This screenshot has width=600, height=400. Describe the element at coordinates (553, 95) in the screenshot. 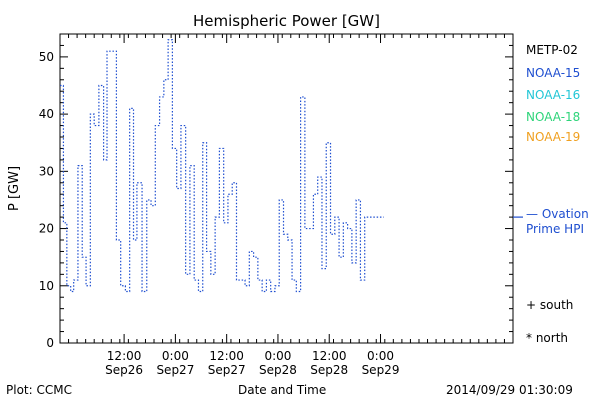

I see `legend-noaa16: NOAA-16` at that location.